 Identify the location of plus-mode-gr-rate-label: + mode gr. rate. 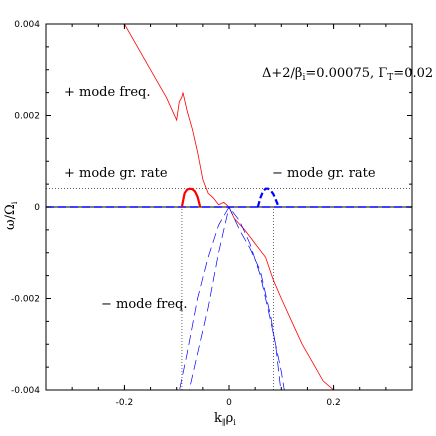
(116, 173).